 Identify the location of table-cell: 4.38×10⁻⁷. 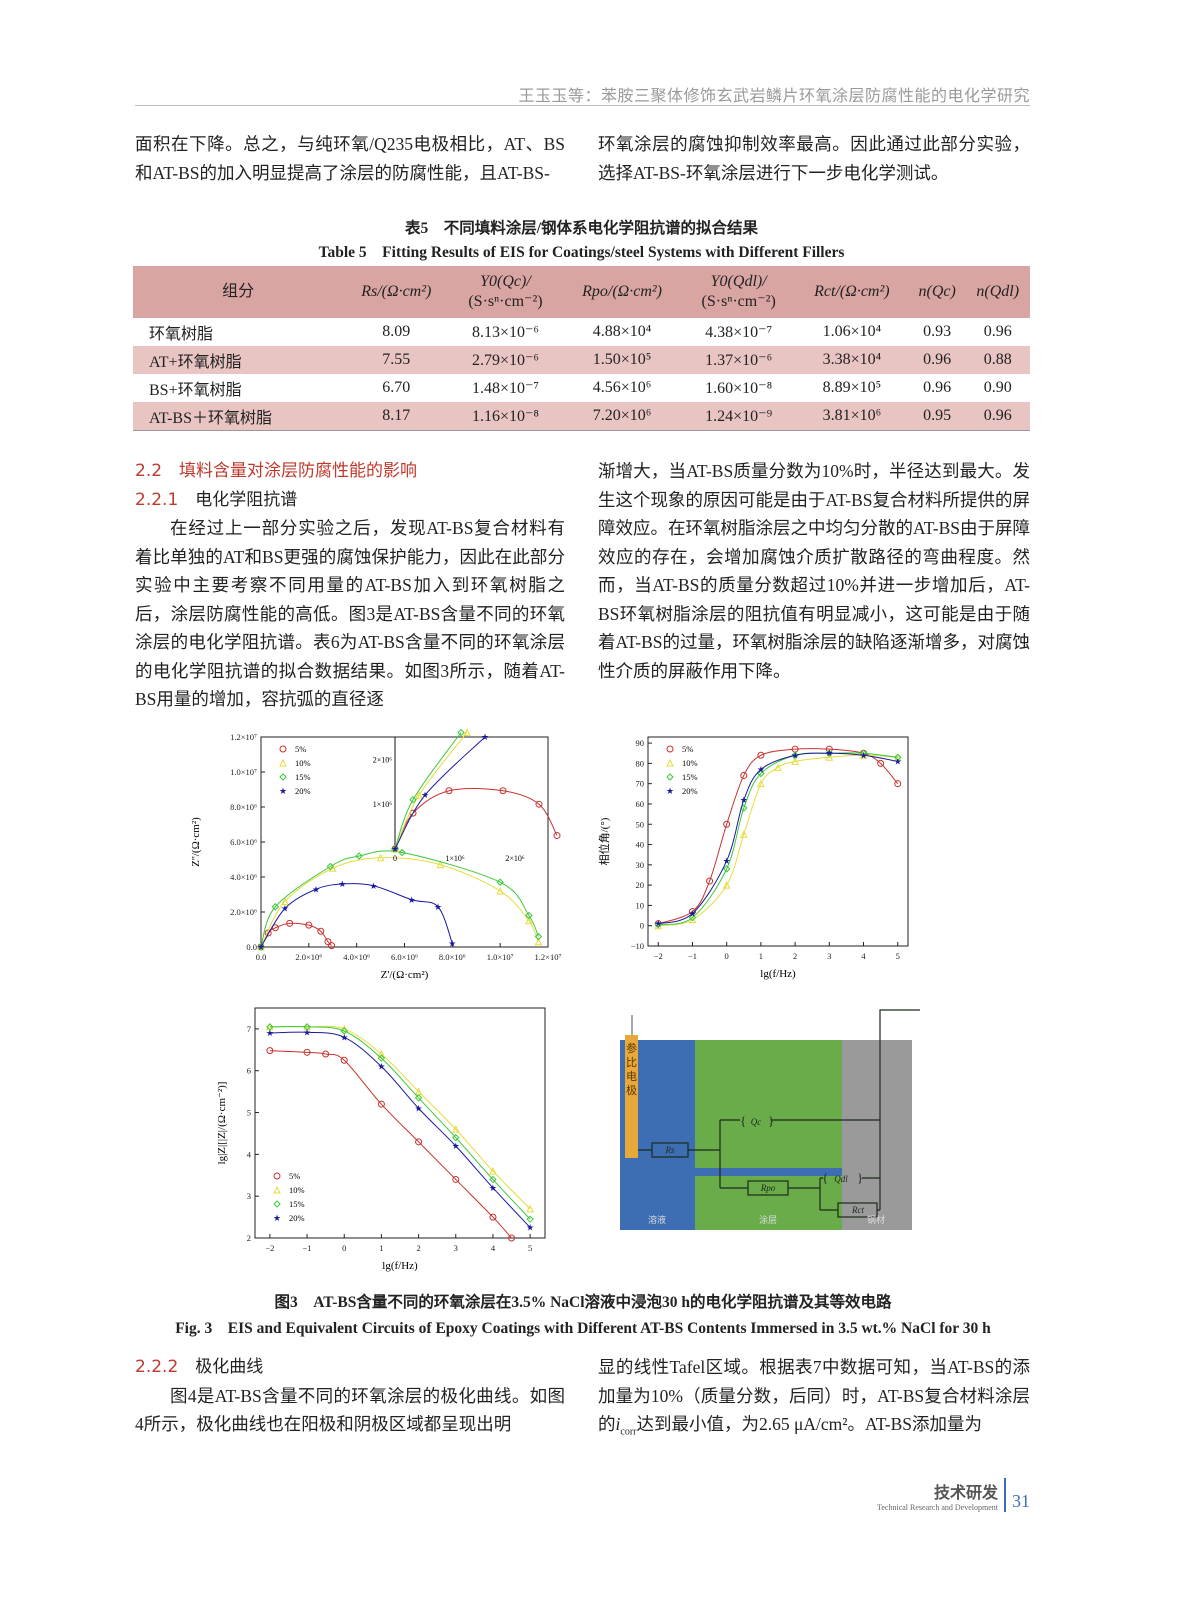
(739, 332).